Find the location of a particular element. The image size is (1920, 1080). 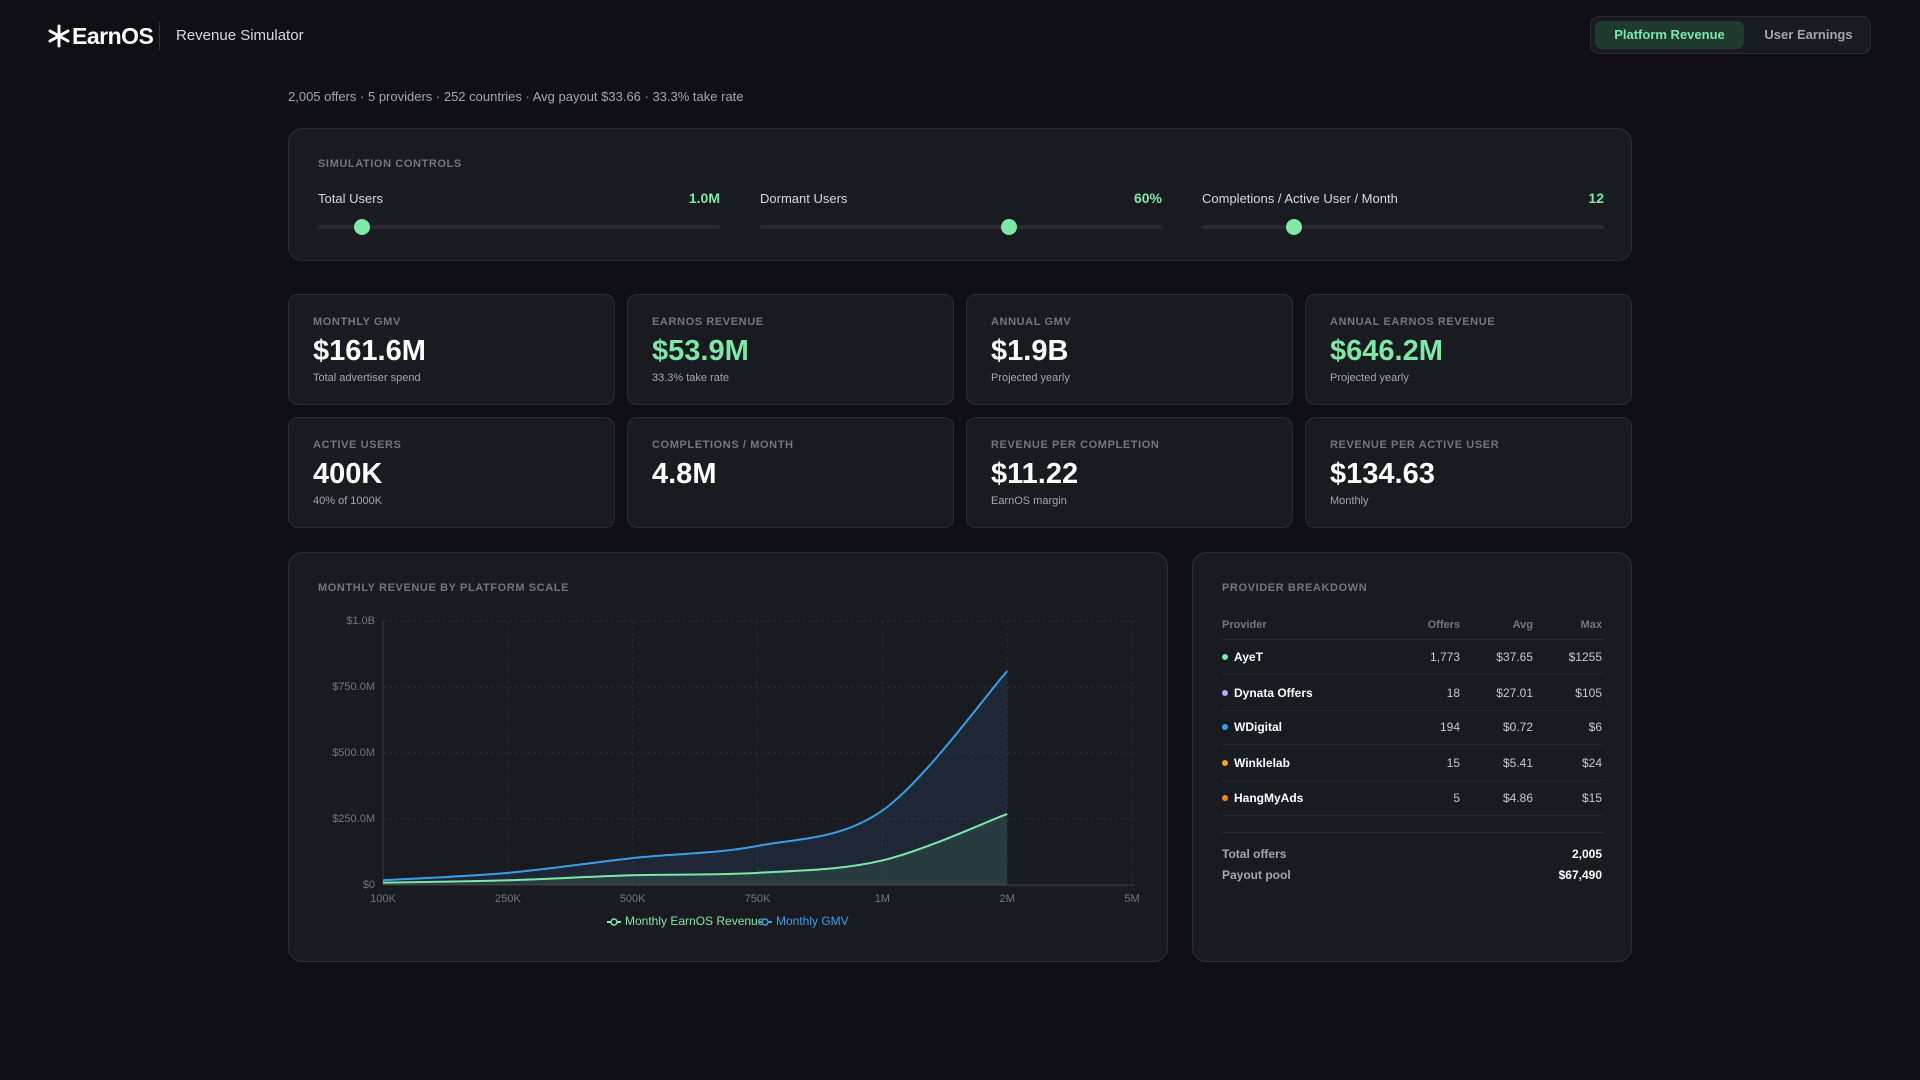

kpi-value: $11.22 is located at coordinates (1035, 474).